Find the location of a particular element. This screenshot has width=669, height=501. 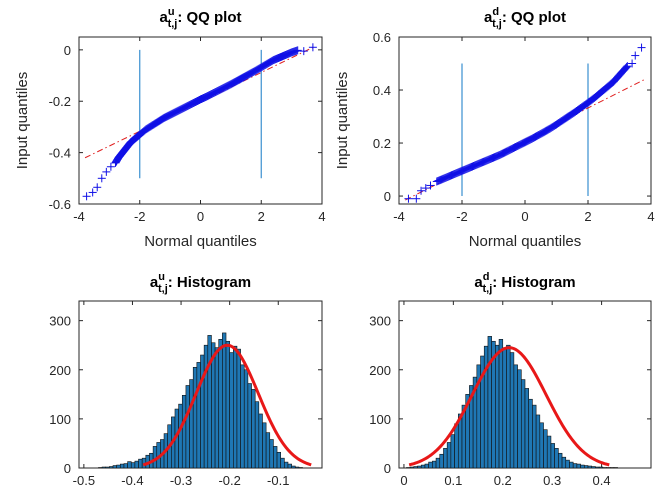

axes-box is located at coordinates (200, 120).